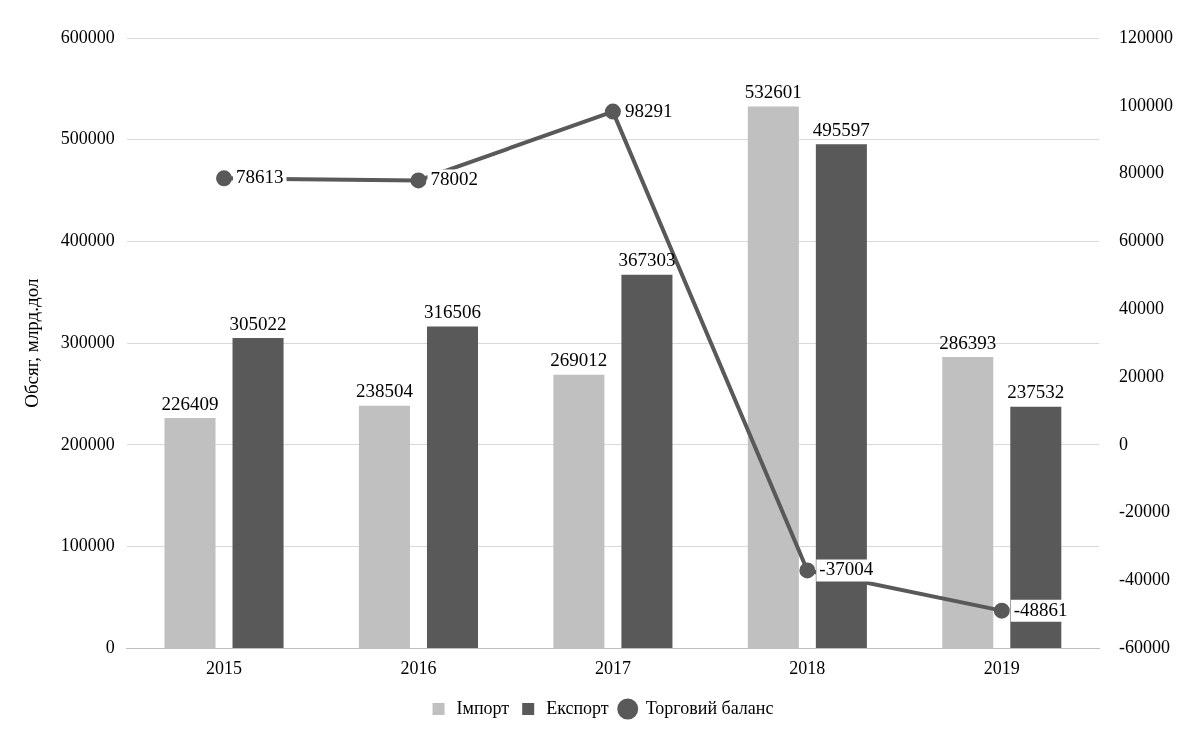 The height and width of the screenshot is (736, 1203). I want to click on y-tick-label: 600000, so click(87, 36).